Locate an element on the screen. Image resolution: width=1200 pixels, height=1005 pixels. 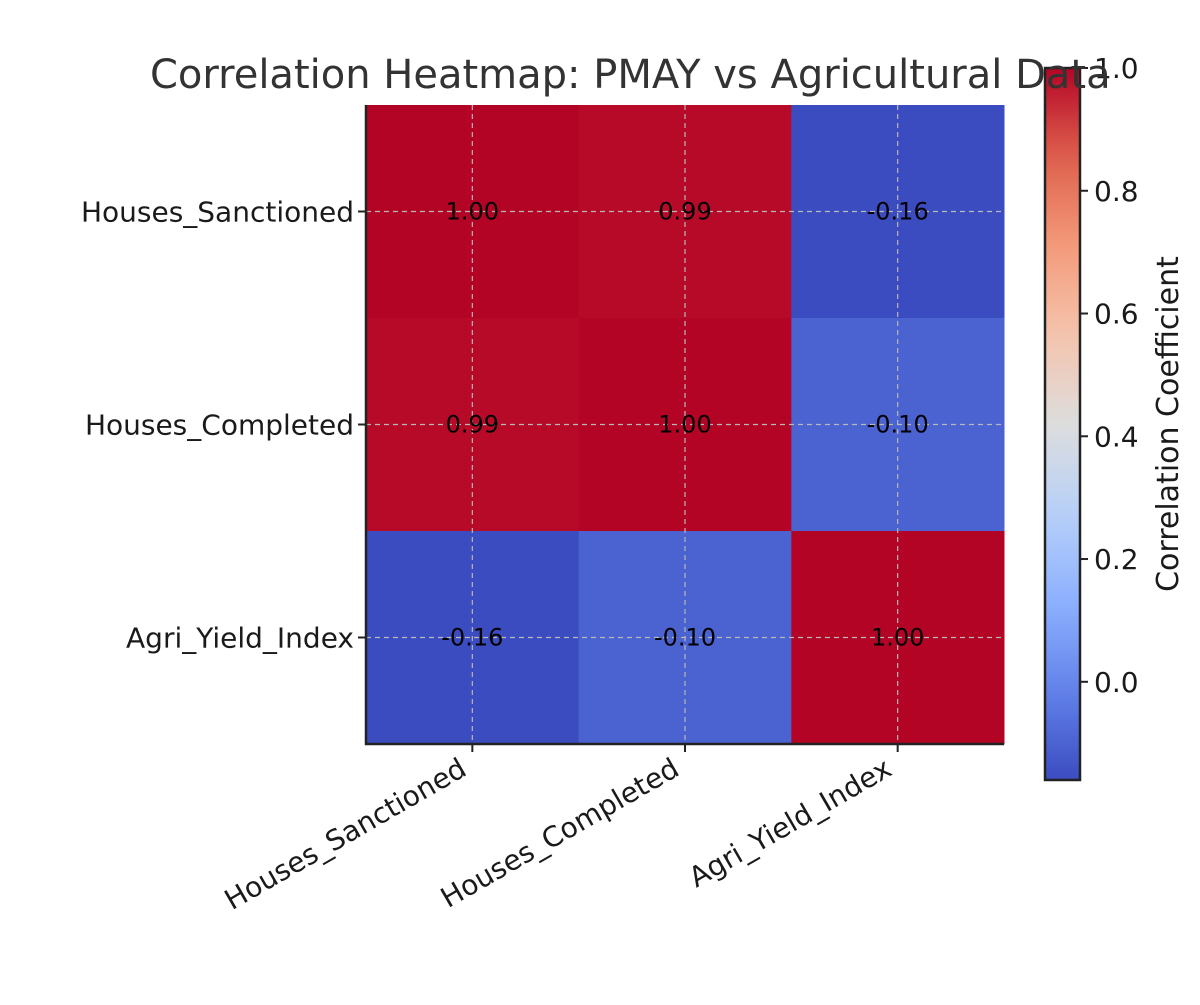
x-tick-label-2: Agri_Yield_Index is located at coordinates (790, 822).